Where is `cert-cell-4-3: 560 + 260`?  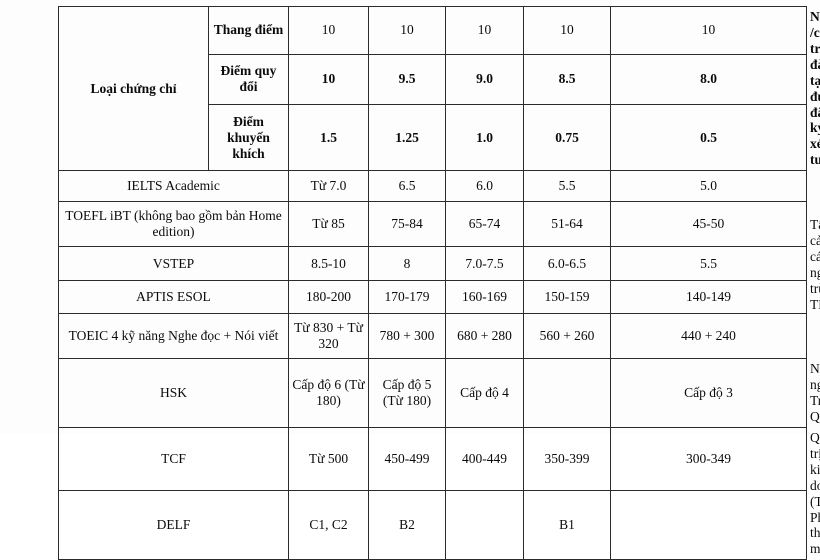 cert-cell-4-3: 560 + 260 is located at coordinates (567, 336).